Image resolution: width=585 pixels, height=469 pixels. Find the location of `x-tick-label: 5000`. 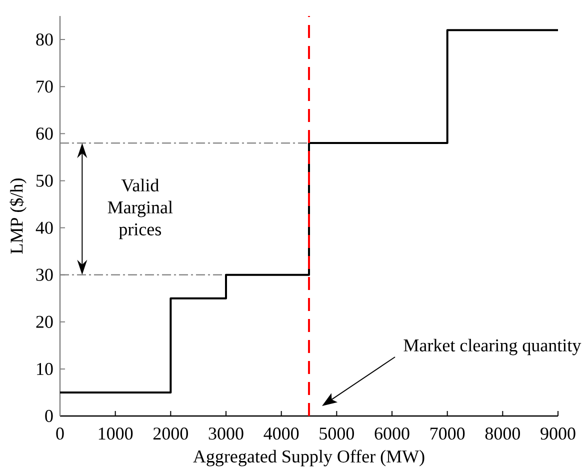

x-tick-label: 5000 is located at coordinates (337, 434).